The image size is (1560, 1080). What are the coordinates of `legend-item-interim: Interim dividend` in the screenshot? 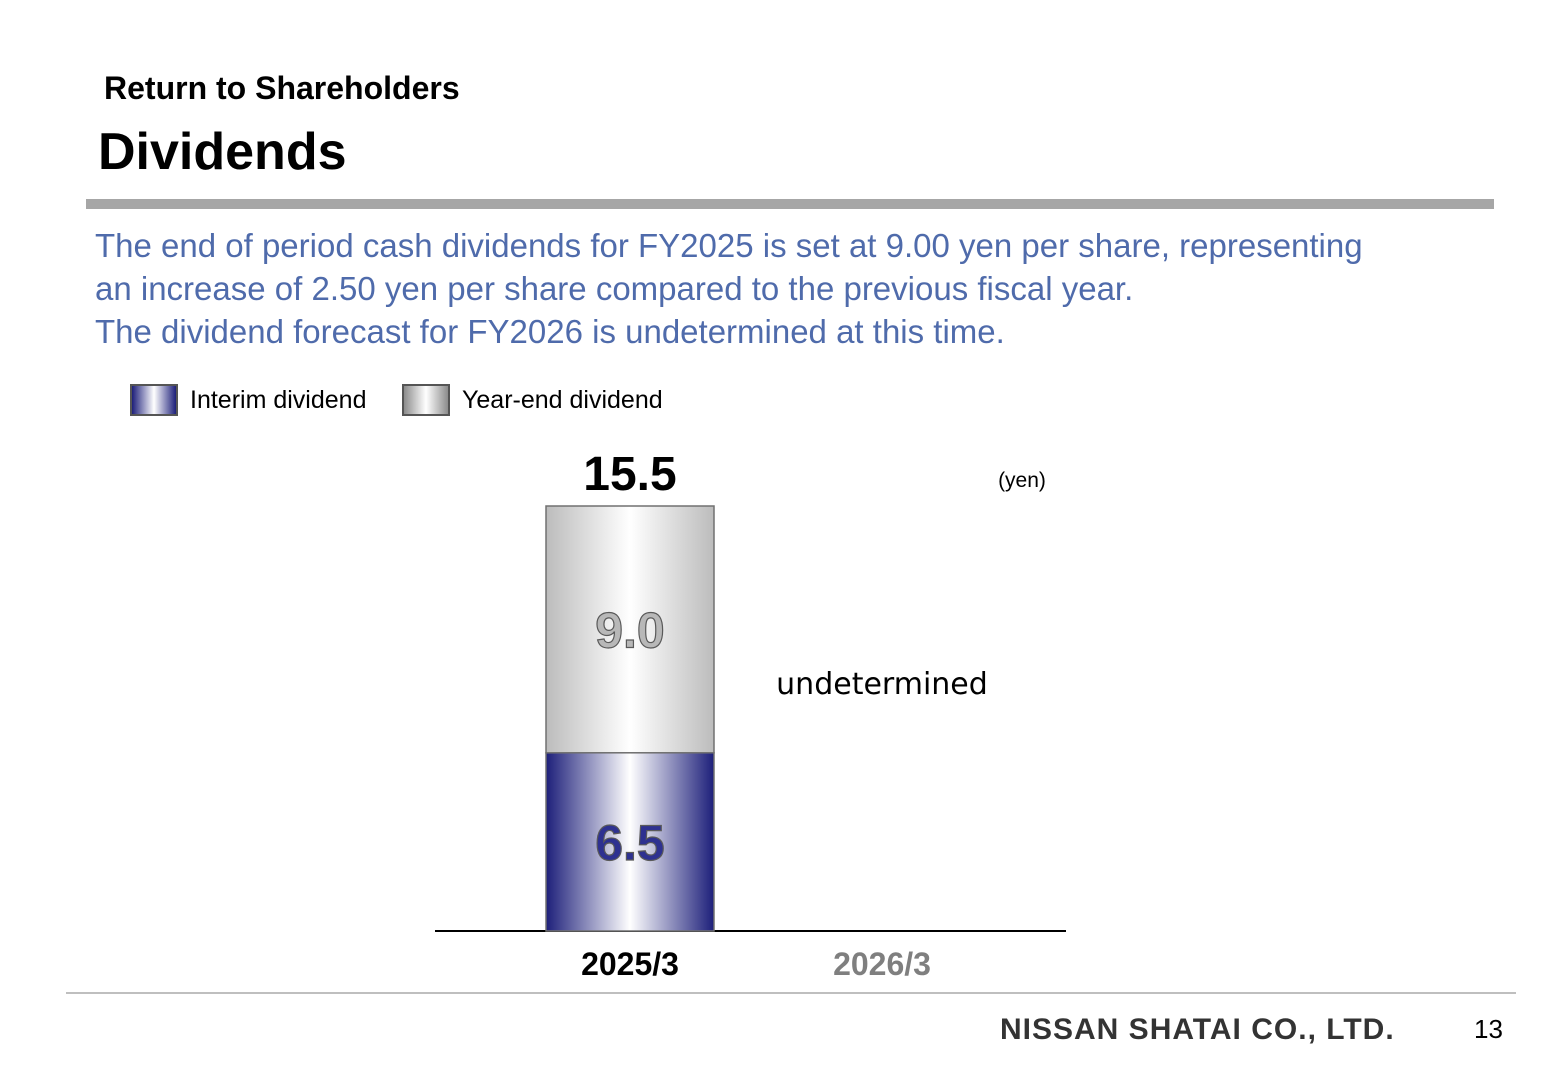 It's located at (248, 400).